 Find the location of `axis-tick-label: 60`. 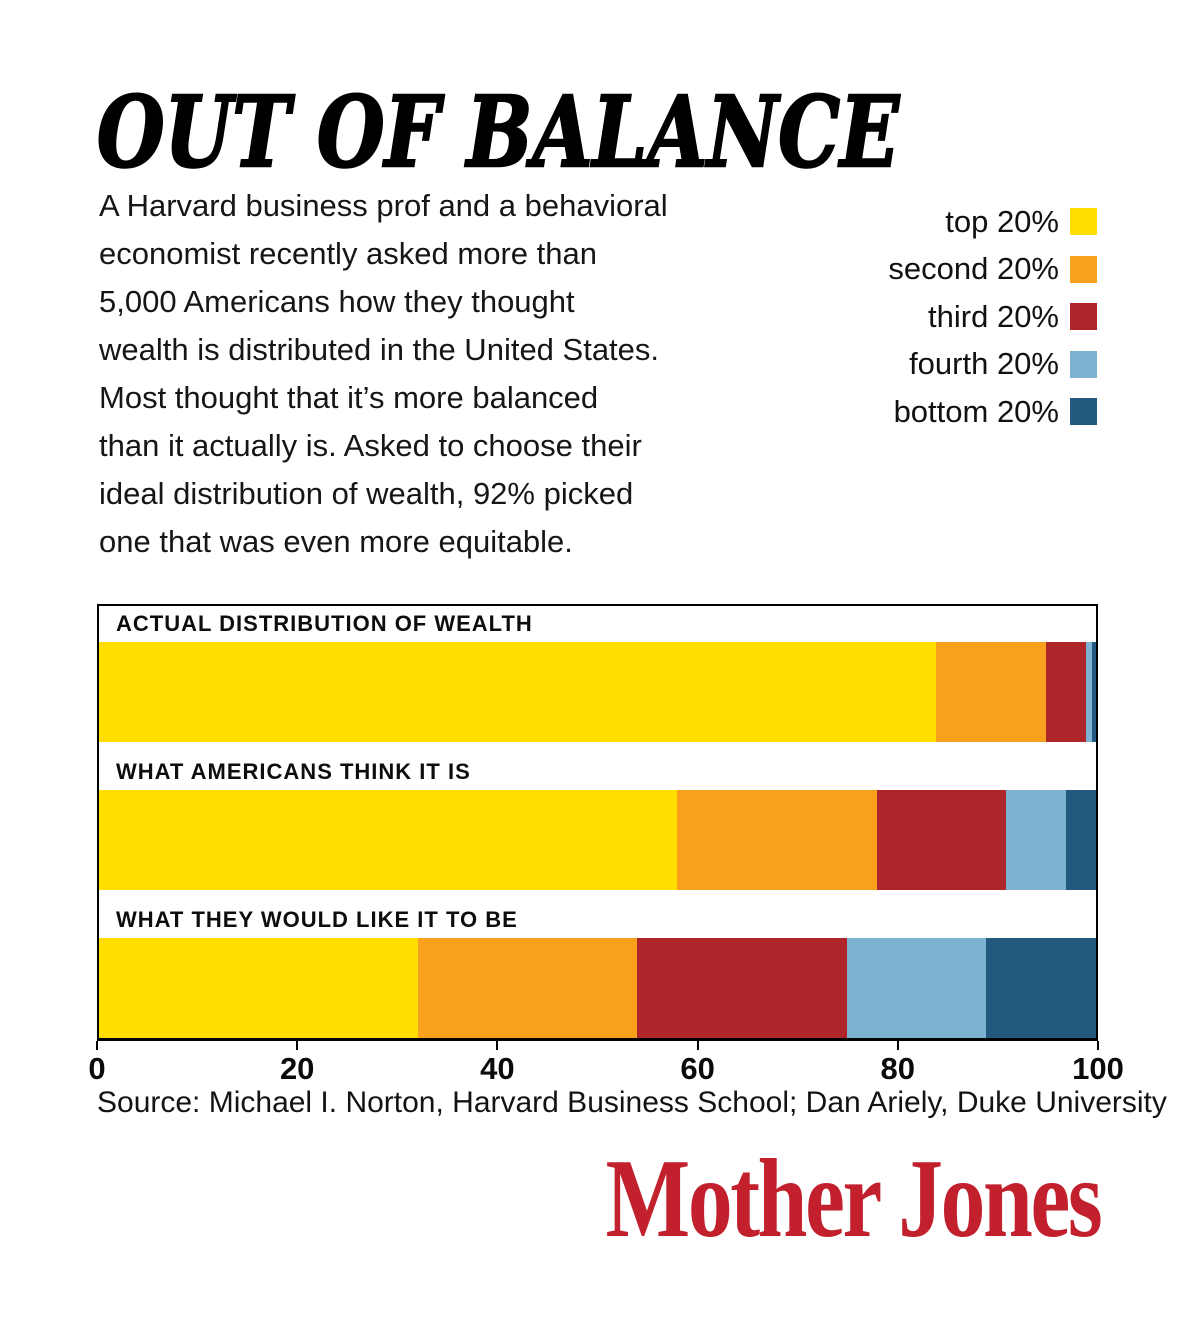

axis-tick-label: 60 is located at coordinates (697, 1068).